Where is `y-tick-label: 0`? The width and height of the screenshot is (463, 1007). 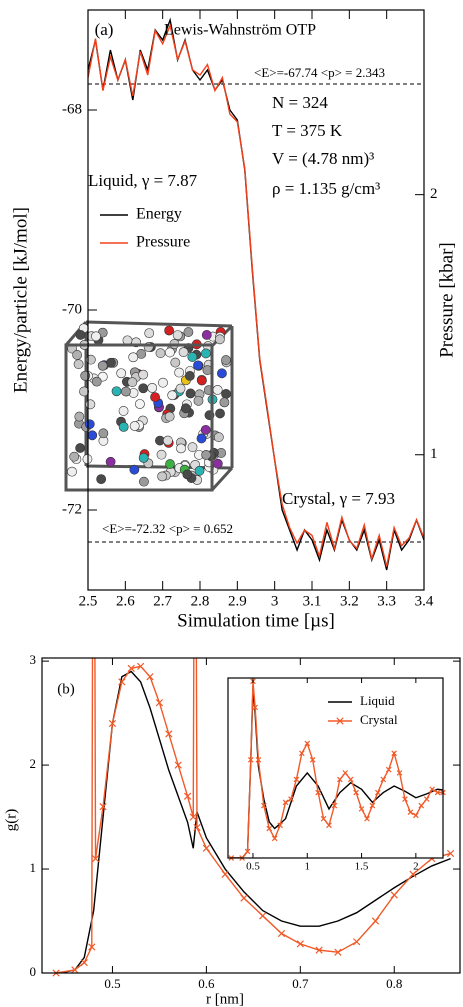
y-tick-label: 0 is located at coordinates (33, 971).